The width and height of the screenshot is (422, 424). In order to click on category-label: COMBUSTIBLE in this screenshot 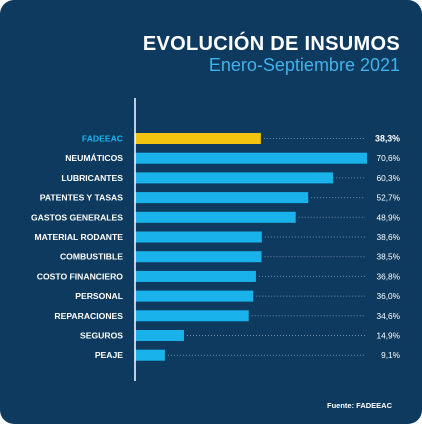, I will do `click(91, 257)`.